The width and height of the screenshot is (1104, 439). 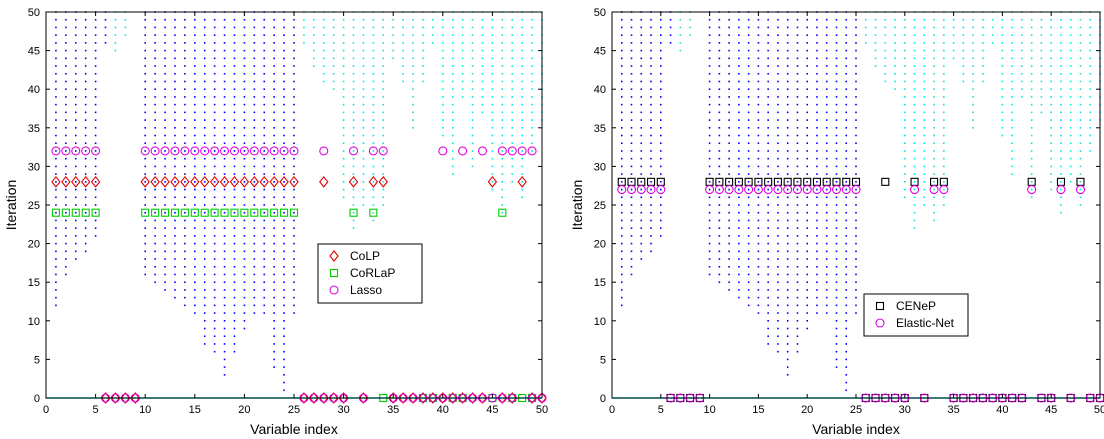 What do you see at coordinates (254, 181) in the screenshot?
I see `diamond-marker` at bounding box center [254, 181].